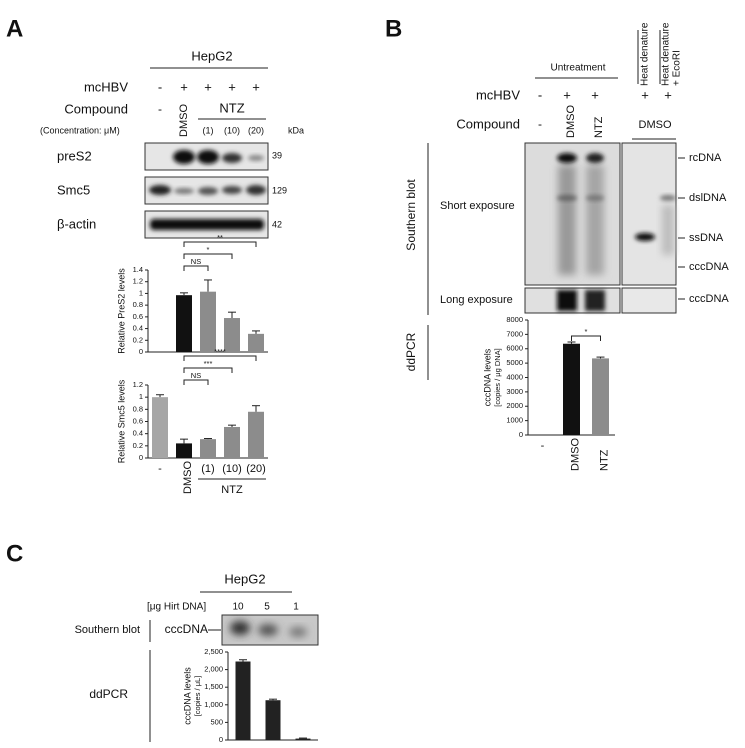  What do you see at coordinates (141, 396) in the screenshot?
I see `y-tick-label: 1` at bounding box center [141, 396].